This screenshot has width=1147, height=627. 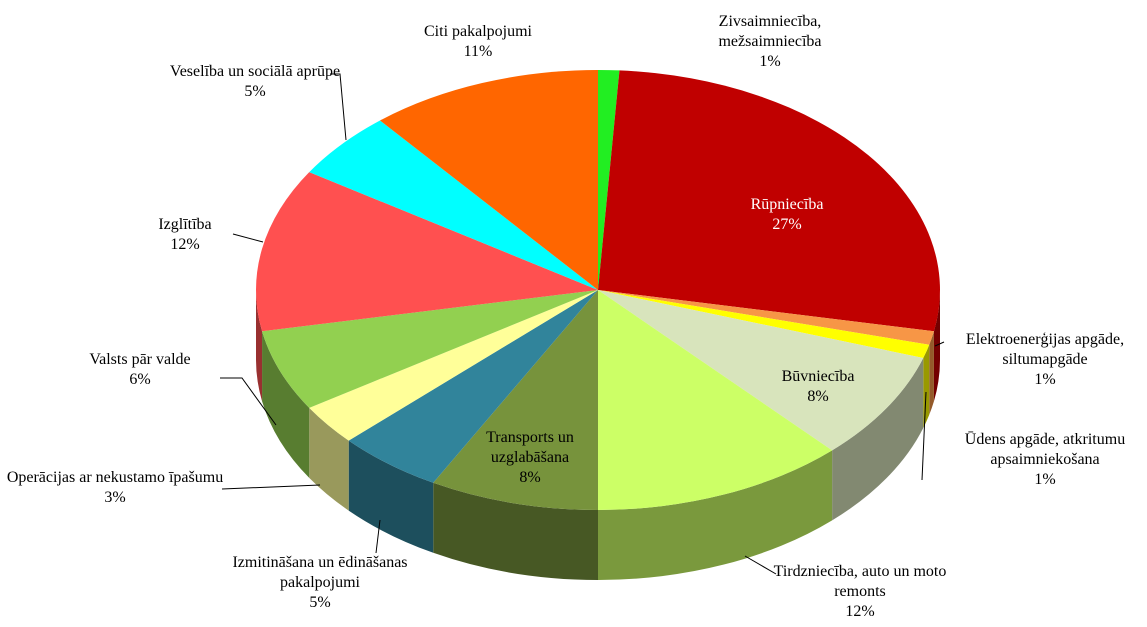 I want to click on category-label: Valsts pār valde, so click(x=140, y=359).